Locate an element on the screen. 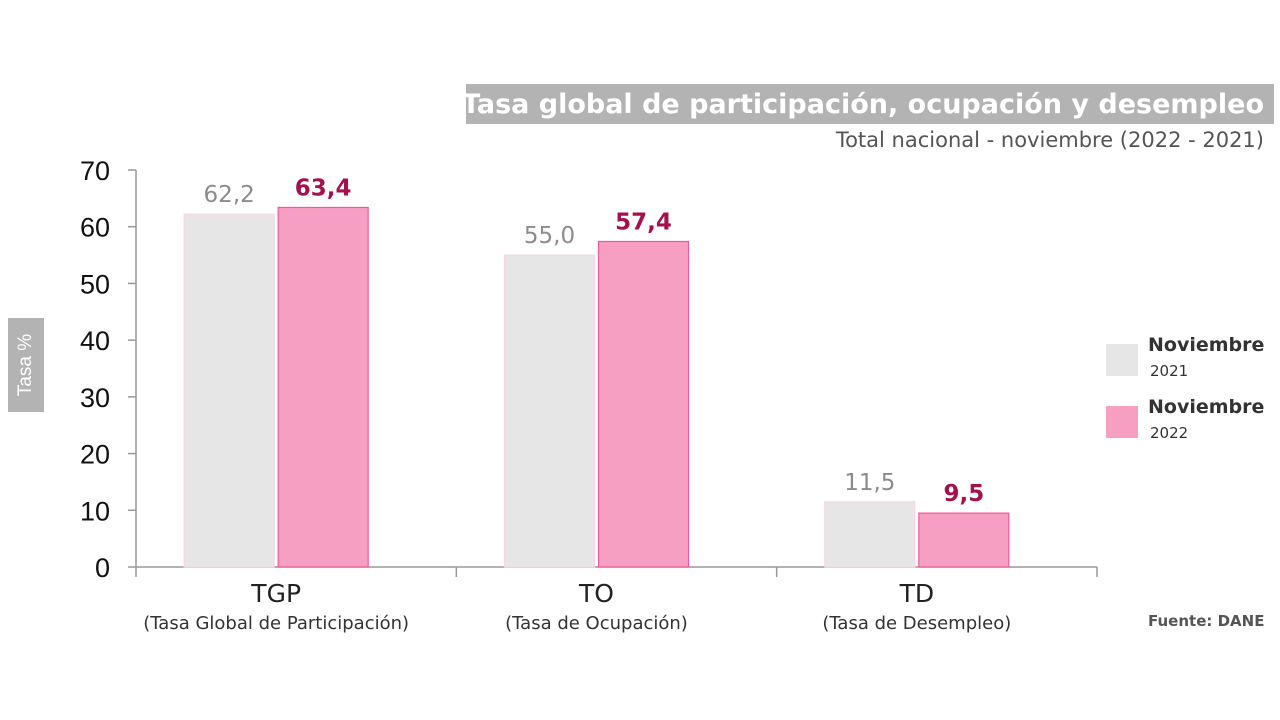 The height and width of the screenshot is (720, 1280). bar-2021-tgp is located at coordinates (229, 390).